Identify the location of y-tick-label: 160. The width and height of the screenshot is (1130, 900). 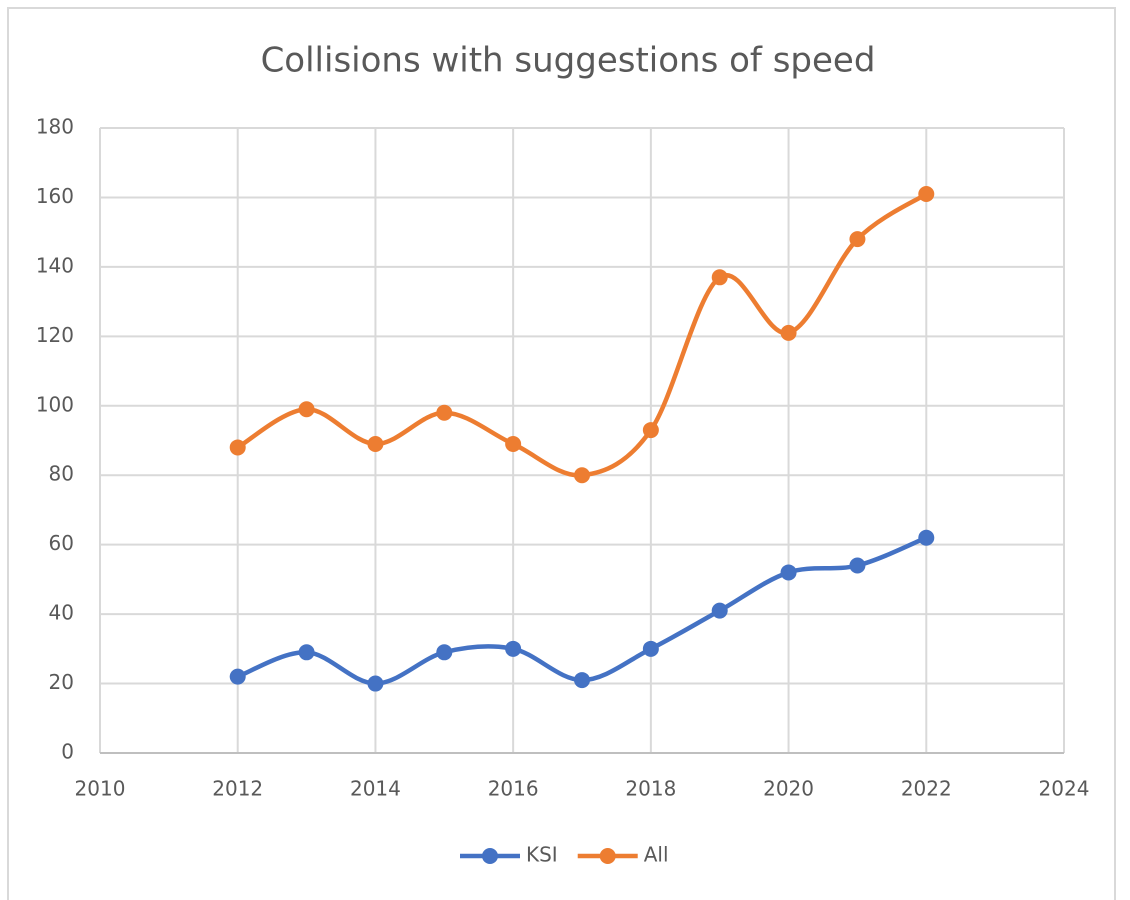
(55, 196).